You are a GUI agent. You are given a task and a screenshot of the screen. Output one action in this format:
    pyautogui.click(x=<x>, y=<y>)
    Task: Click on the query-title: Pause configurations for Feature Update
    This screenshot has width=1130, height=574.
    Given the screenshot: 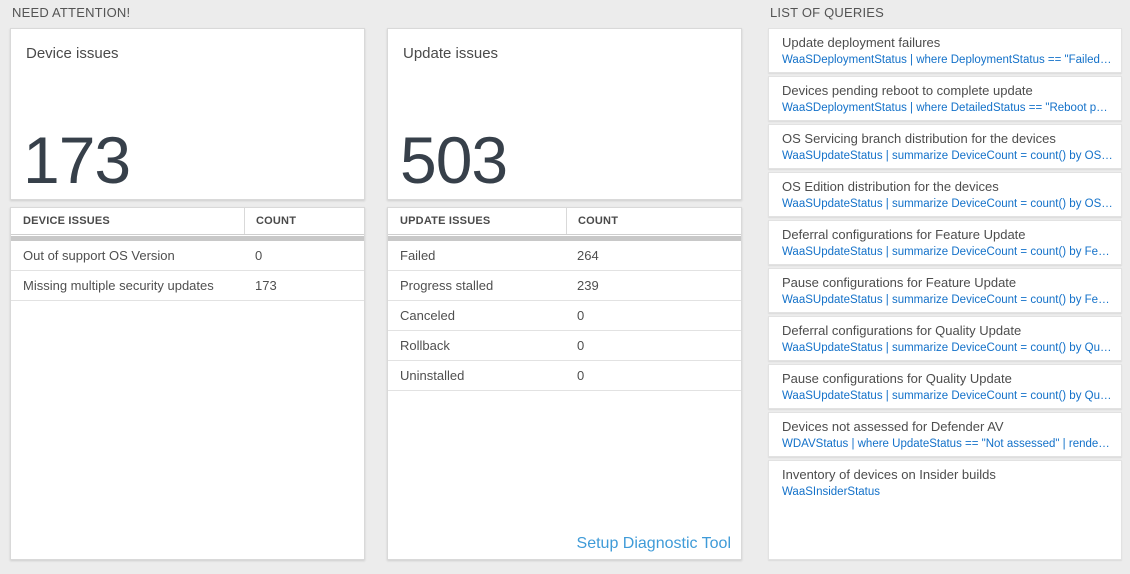 What is the action you would take?
    pyautogui.click(x=899, y=282)
    